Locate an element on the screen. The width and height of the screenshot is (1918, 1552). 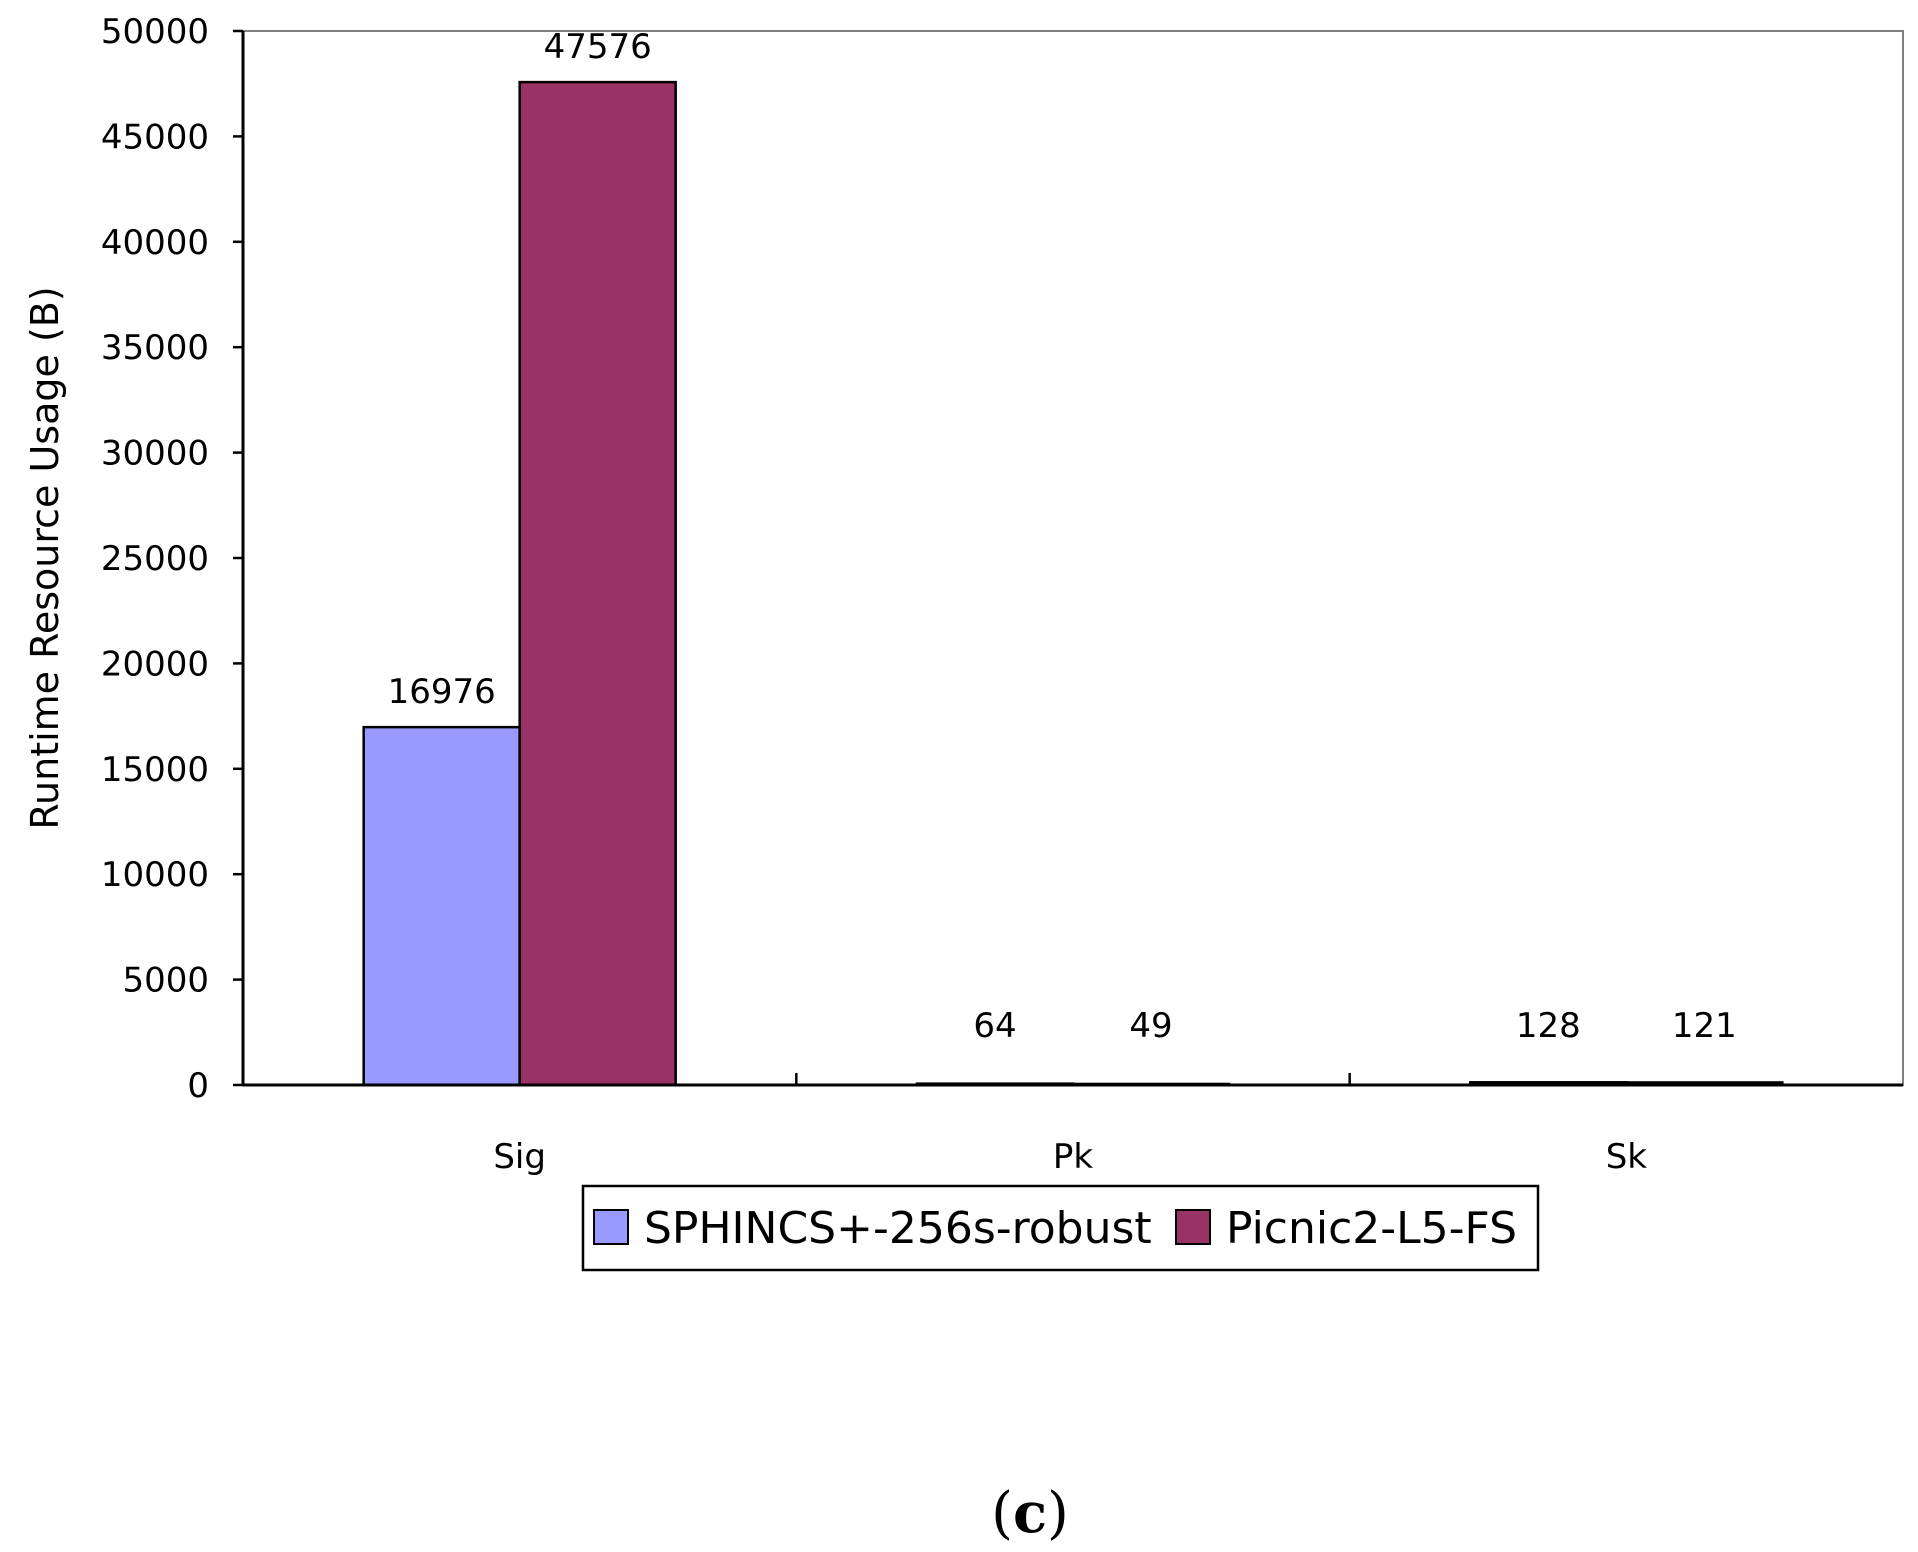
x-category-label: Sk is located at coordinates (1627, 1157).